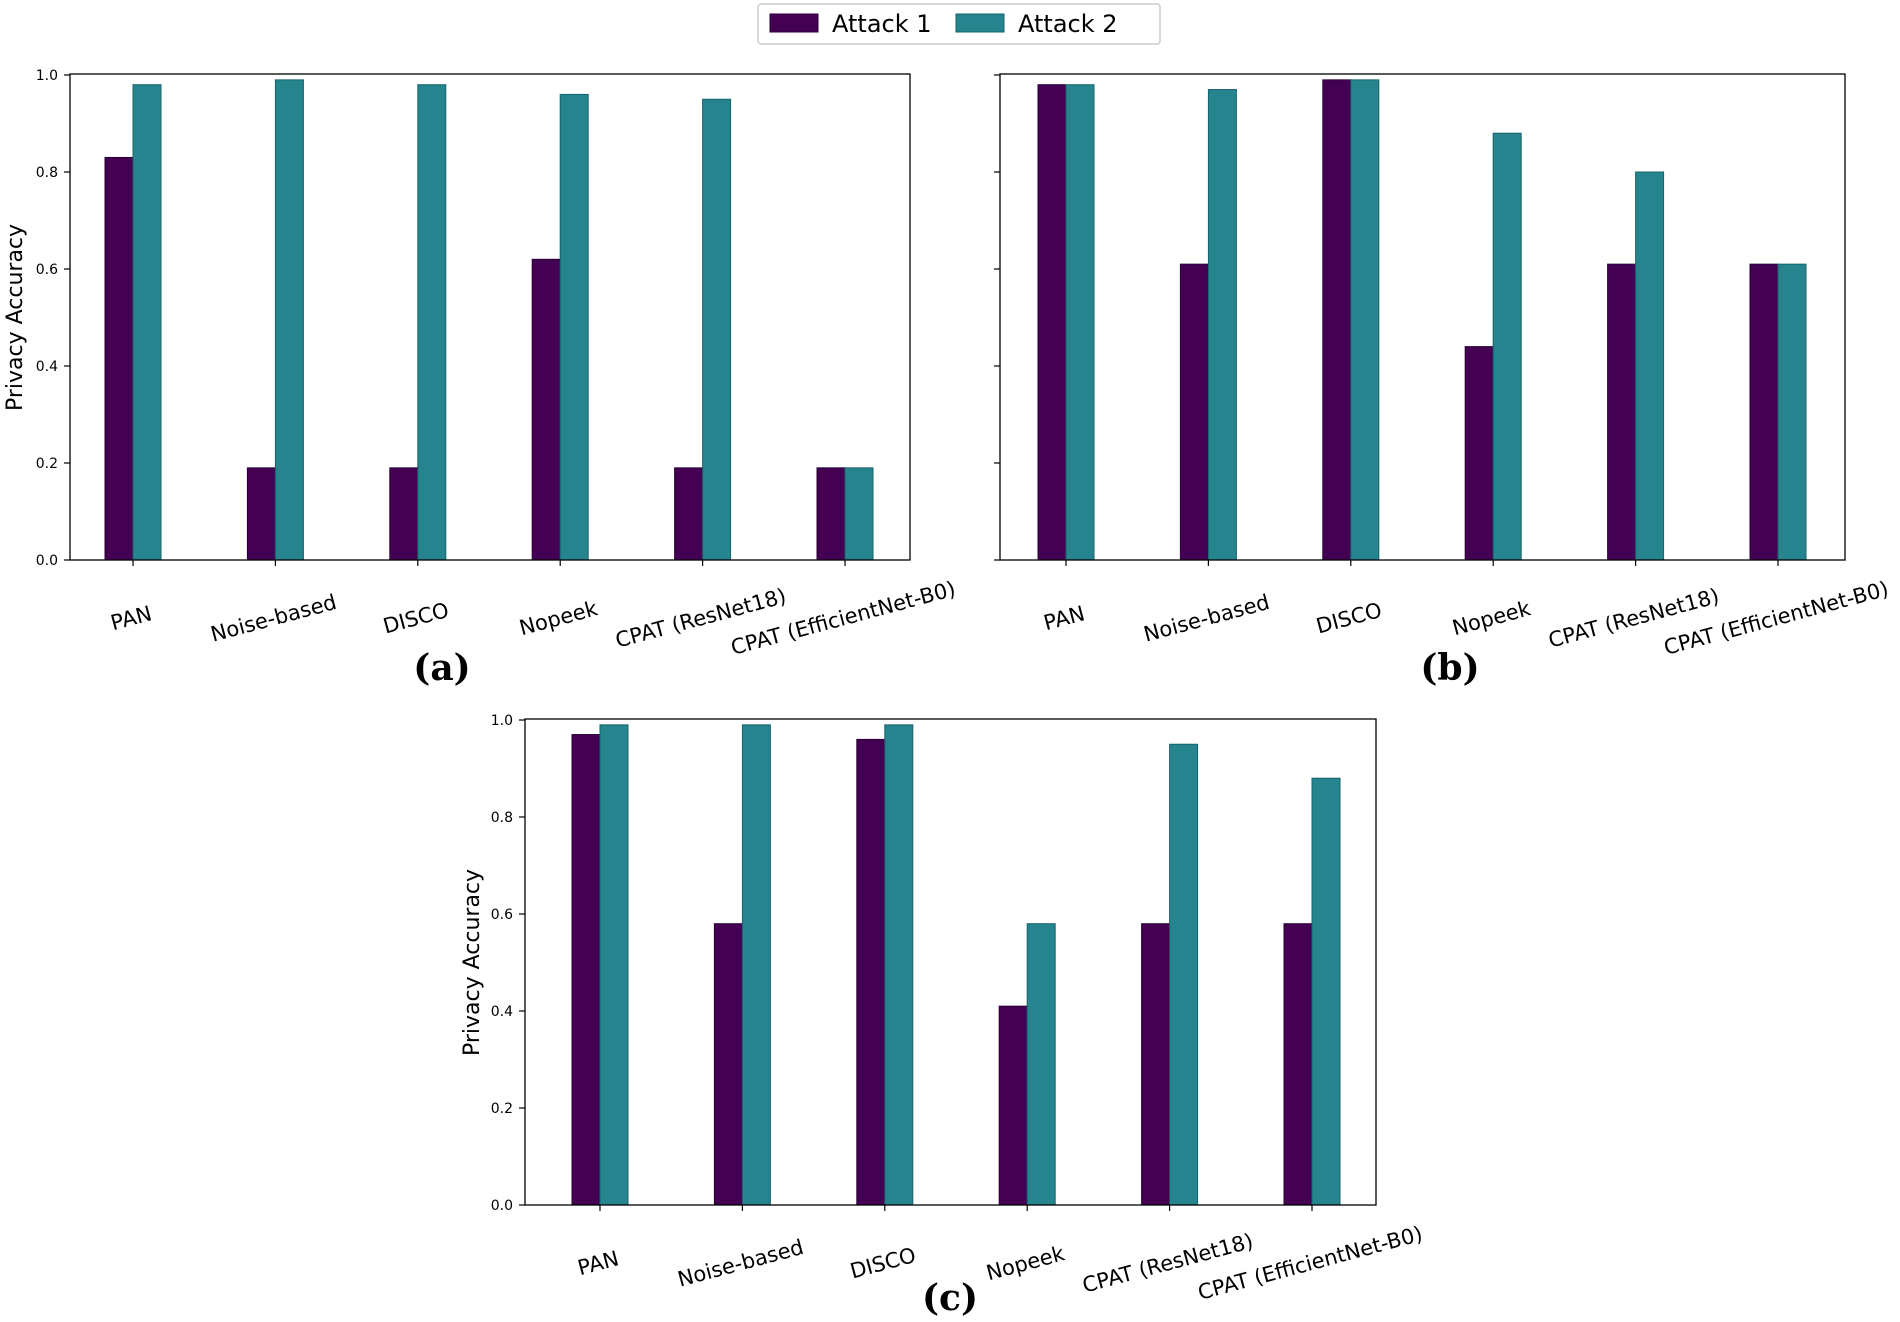  I want to click on legend-label-attack-2: Attack 2, so click(1068, 24).